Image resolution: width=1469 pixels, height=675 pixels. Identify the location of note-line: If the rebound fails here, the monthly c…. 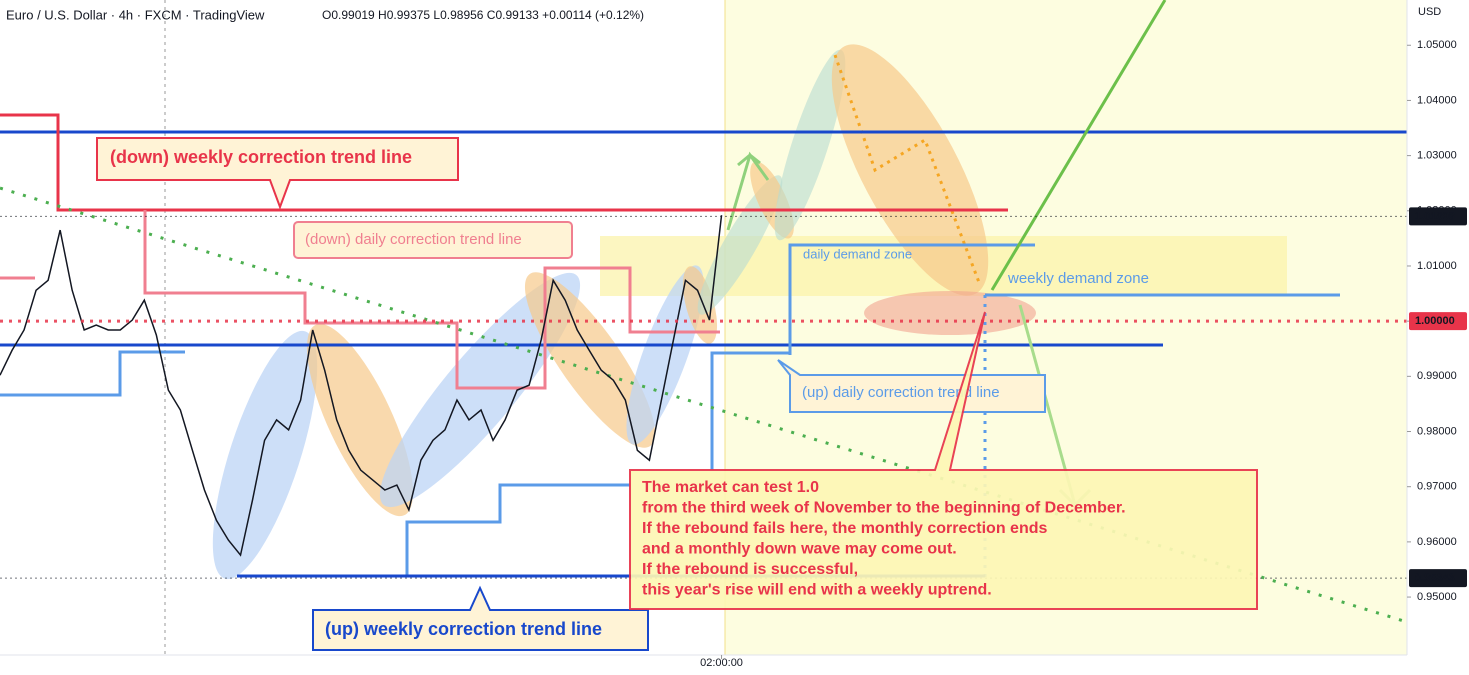
(844, 528).